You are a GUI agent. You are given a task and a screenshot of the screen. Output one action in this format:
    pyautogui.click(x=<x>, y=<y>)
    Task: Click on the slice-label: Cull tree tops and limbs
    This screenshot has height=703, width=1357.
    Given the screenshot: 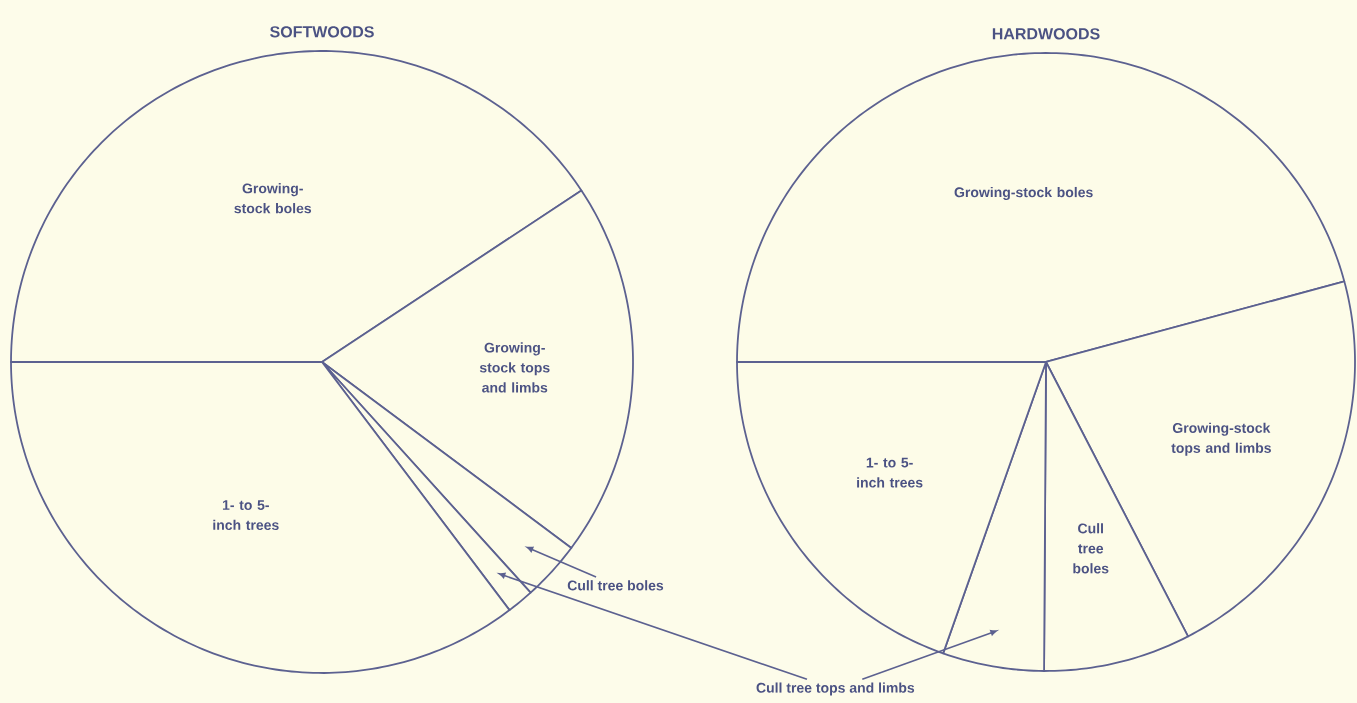 What is the action you would take?
    pyautogui.click(x=835, y=689)
    